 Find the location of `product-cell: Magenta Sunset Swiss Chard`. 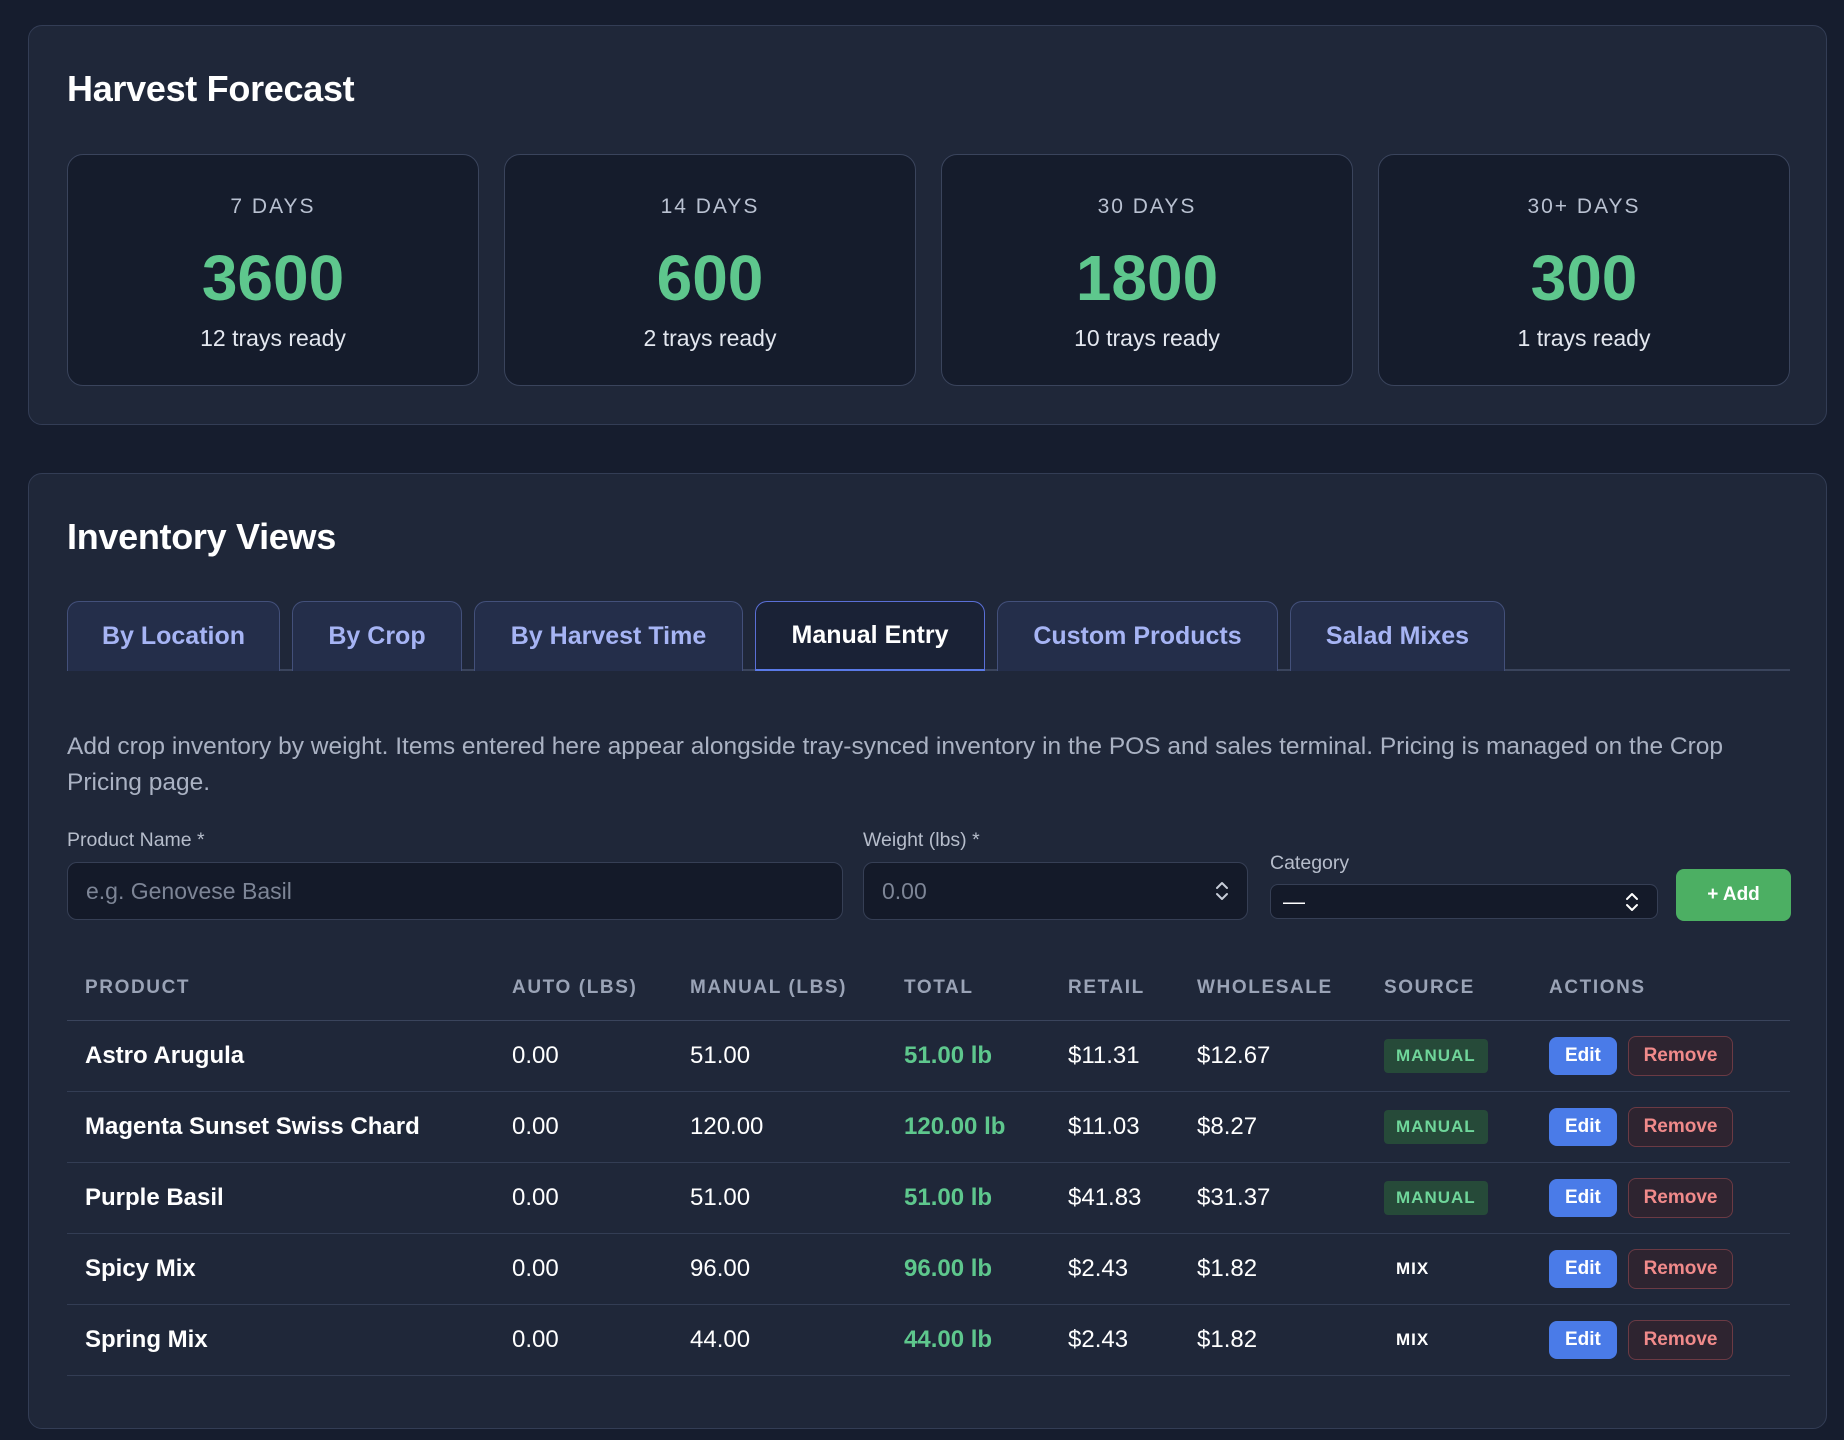

product-cell: Magenta Sunset Swiss Chard is located at coordinates (280, 1127).